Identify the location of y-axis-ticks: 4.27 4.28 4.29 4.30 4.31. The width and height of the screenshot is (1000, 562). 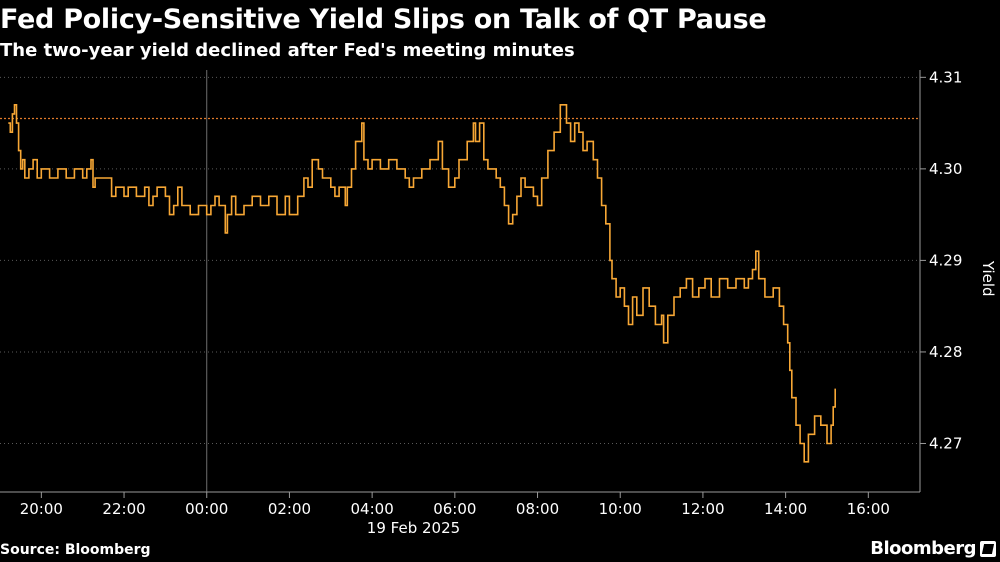
(941, 260).